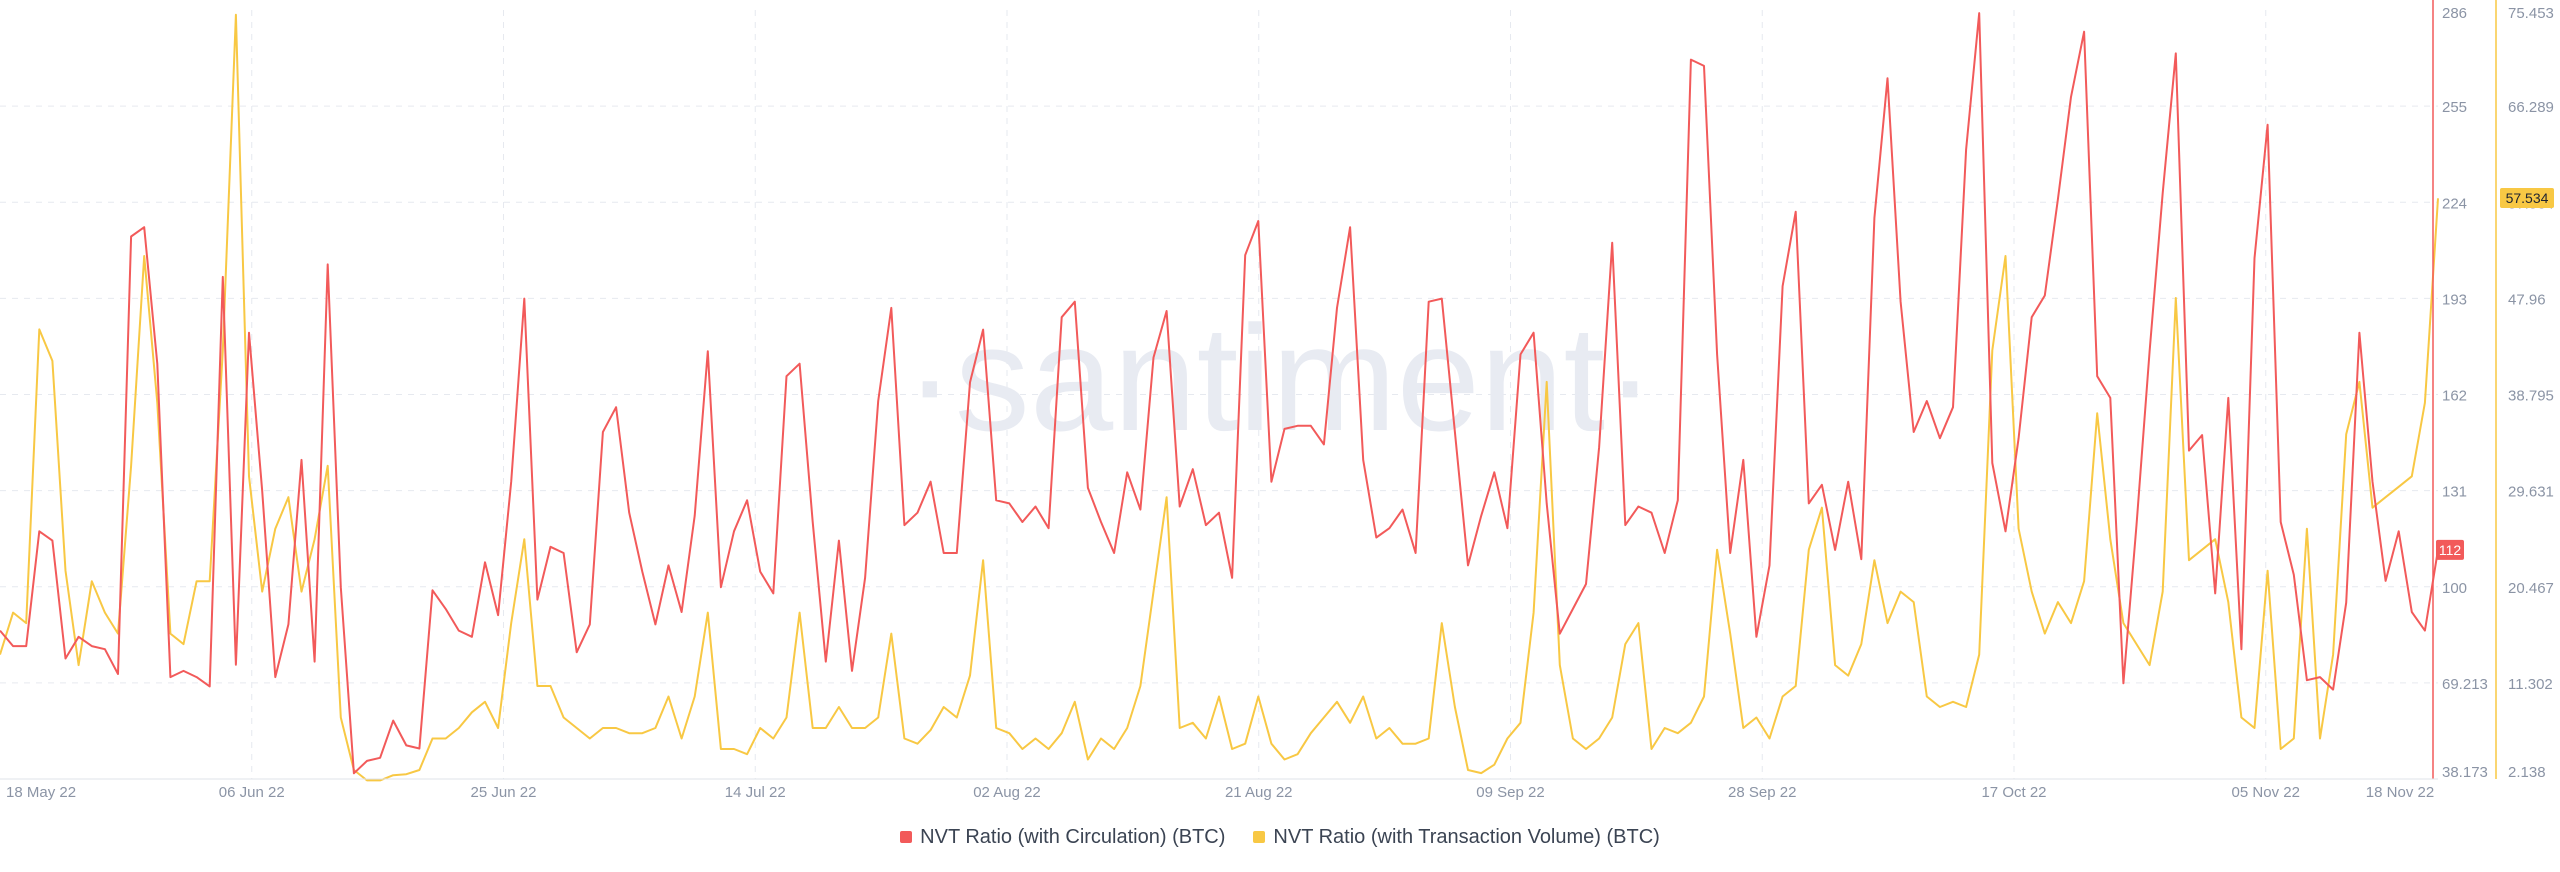 This screenshot has width=2560, height=872. I want to click on legend-swatch-transaction-volume, so click(1259, 837).